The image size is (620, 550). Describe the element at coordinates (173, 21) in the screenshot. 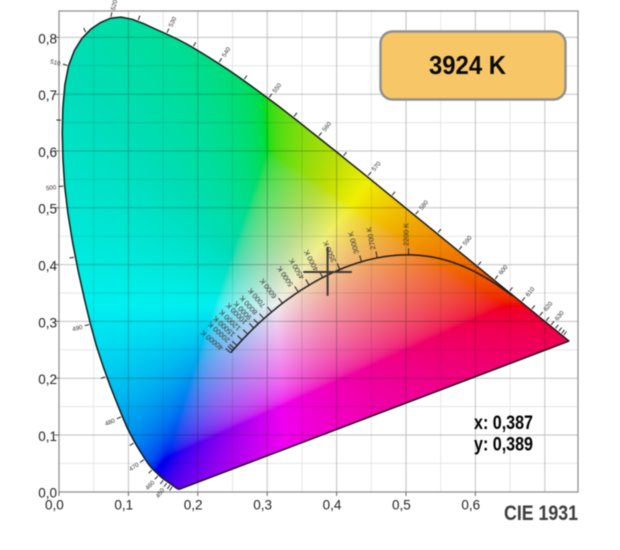

I see `svg-text: 530` at that location.